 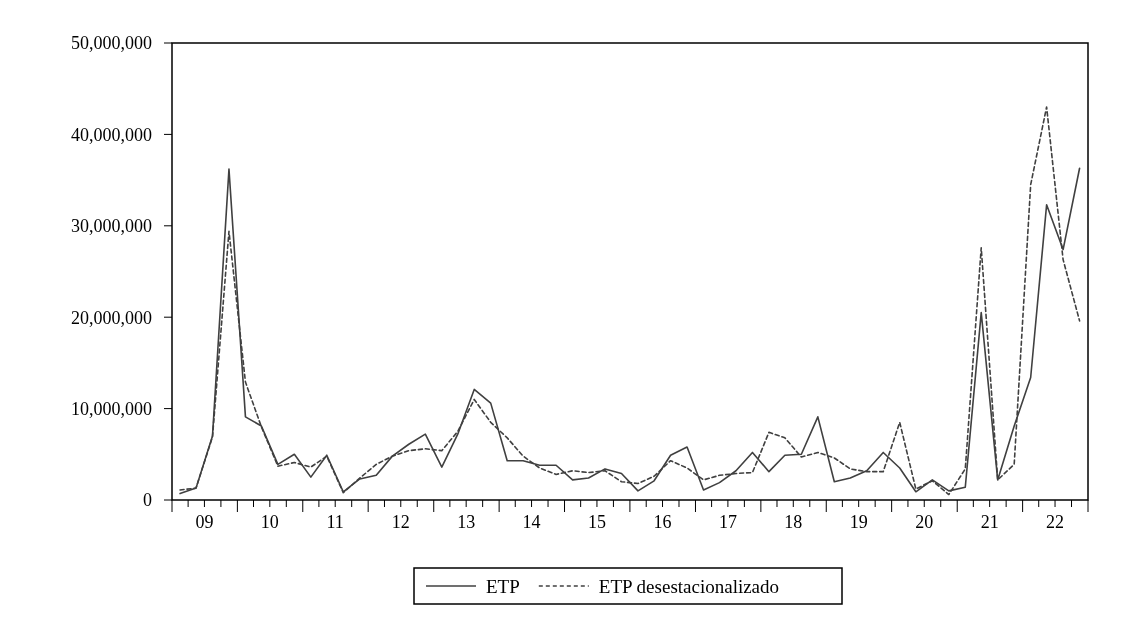 What do you see at coordinates (727, 522) in the screenshot?
I see `x-tick-label: 17` at bounding box center [727, 522].